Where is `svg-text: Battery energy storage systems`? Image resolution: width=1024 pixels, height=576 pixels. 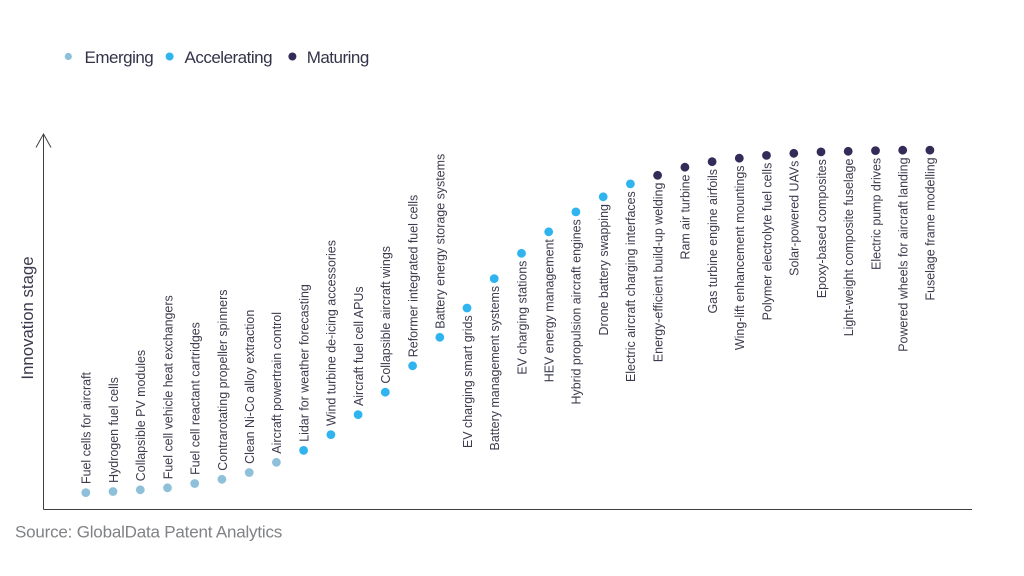
svg-text: Battery energy storage systems is located at coordinates (441, 241).